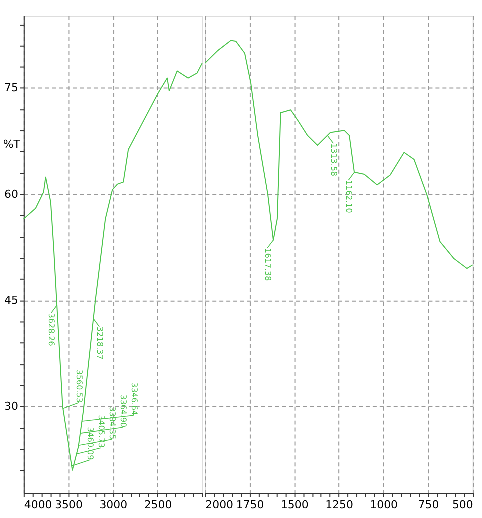 The width and height of the screenshot is (482, 518). What do you see at coordinates (100, 343) in the screenshot?
I see `annotation: 3218.37` at bounding box center [100, 343].